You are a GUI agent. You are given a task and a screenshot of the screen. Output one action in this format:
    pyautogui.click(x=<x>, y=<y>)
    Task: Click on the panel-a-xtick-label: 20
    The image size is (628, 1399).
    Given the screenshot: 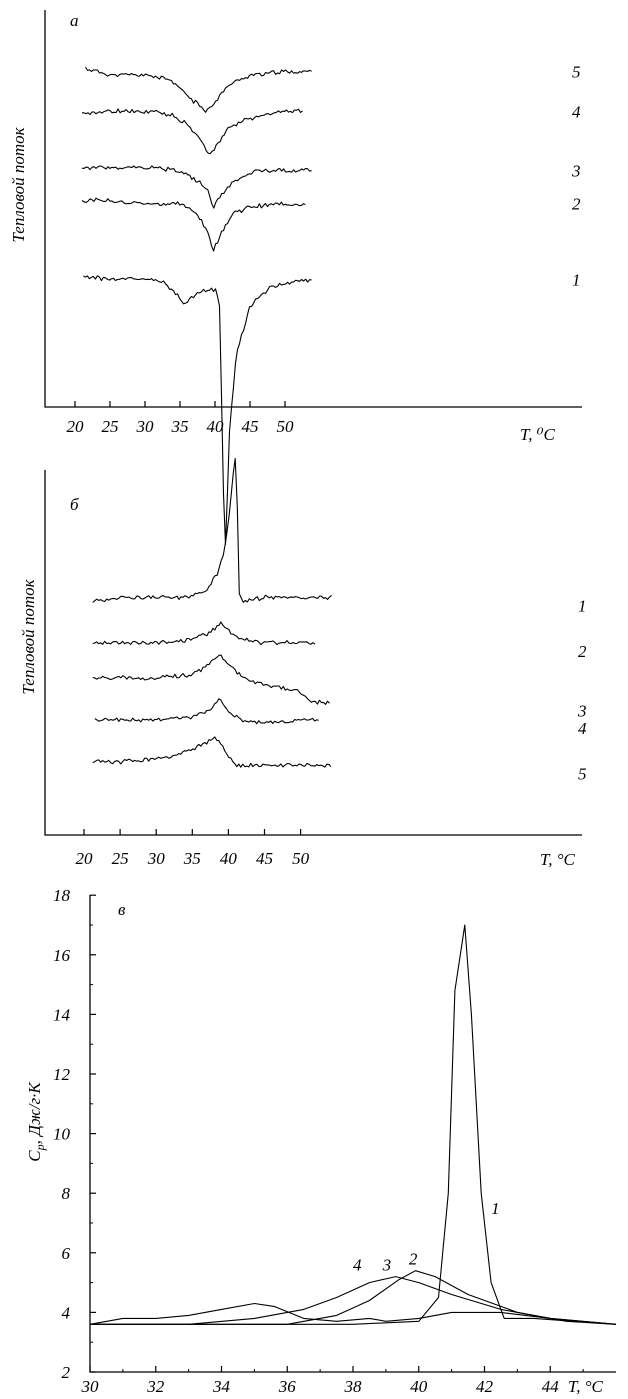 What is the action you would take?
    pyautogui.click(x=76, y=426)
    